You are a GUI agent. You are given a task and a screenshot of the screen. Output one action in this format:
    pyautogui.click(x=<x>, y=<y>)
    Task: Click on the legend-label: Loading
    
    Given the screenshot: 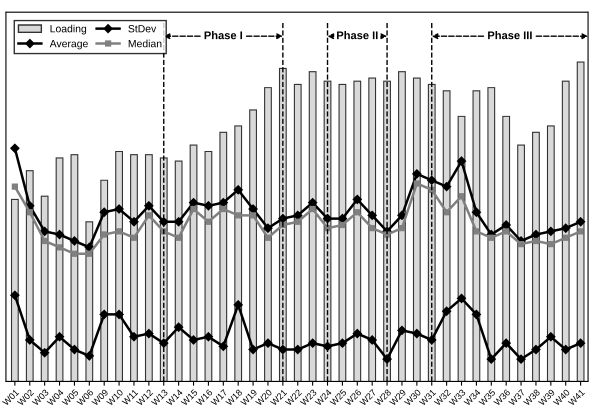 What is the action you would take?
    pyautogui.click(x=68, y=29)
    